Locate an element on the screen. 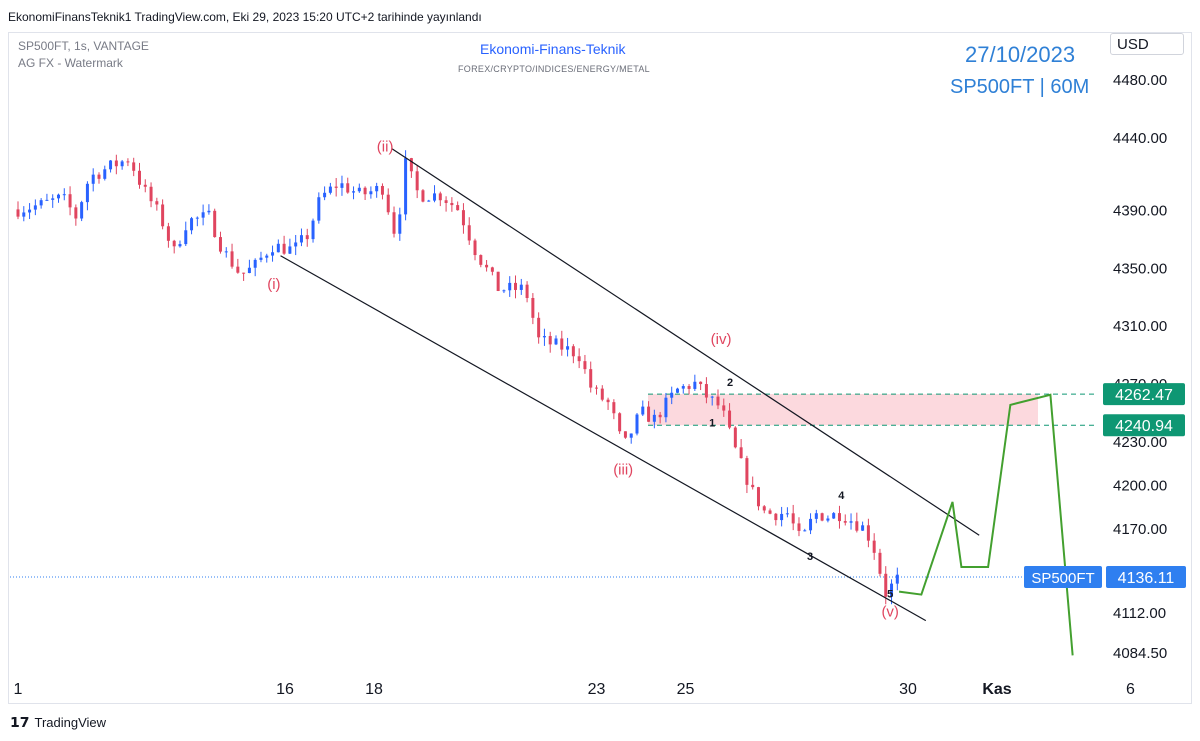 The image size is (1200, 741). indicator-line: AG FX - Watermark is located at coordinates (70, 63).